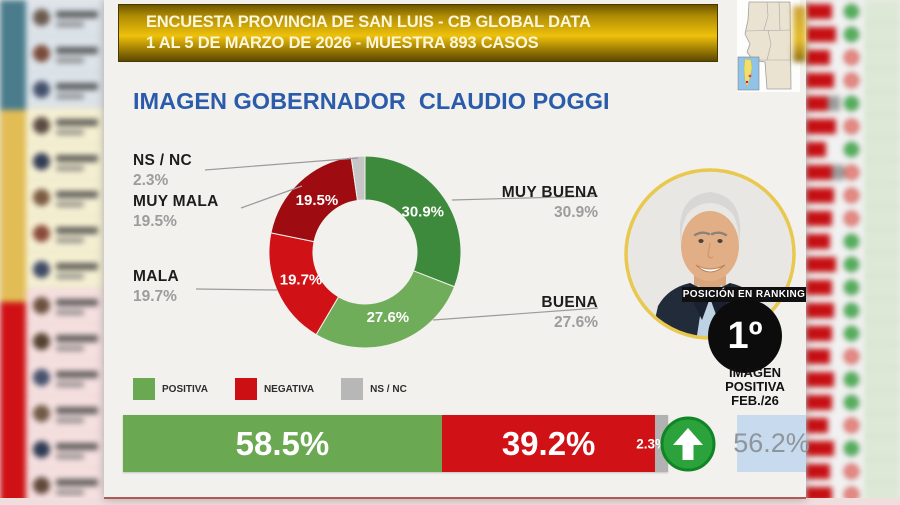 The width and height of the screenshot is (900, 505). I want to click on background-strip, so click(450, 501).